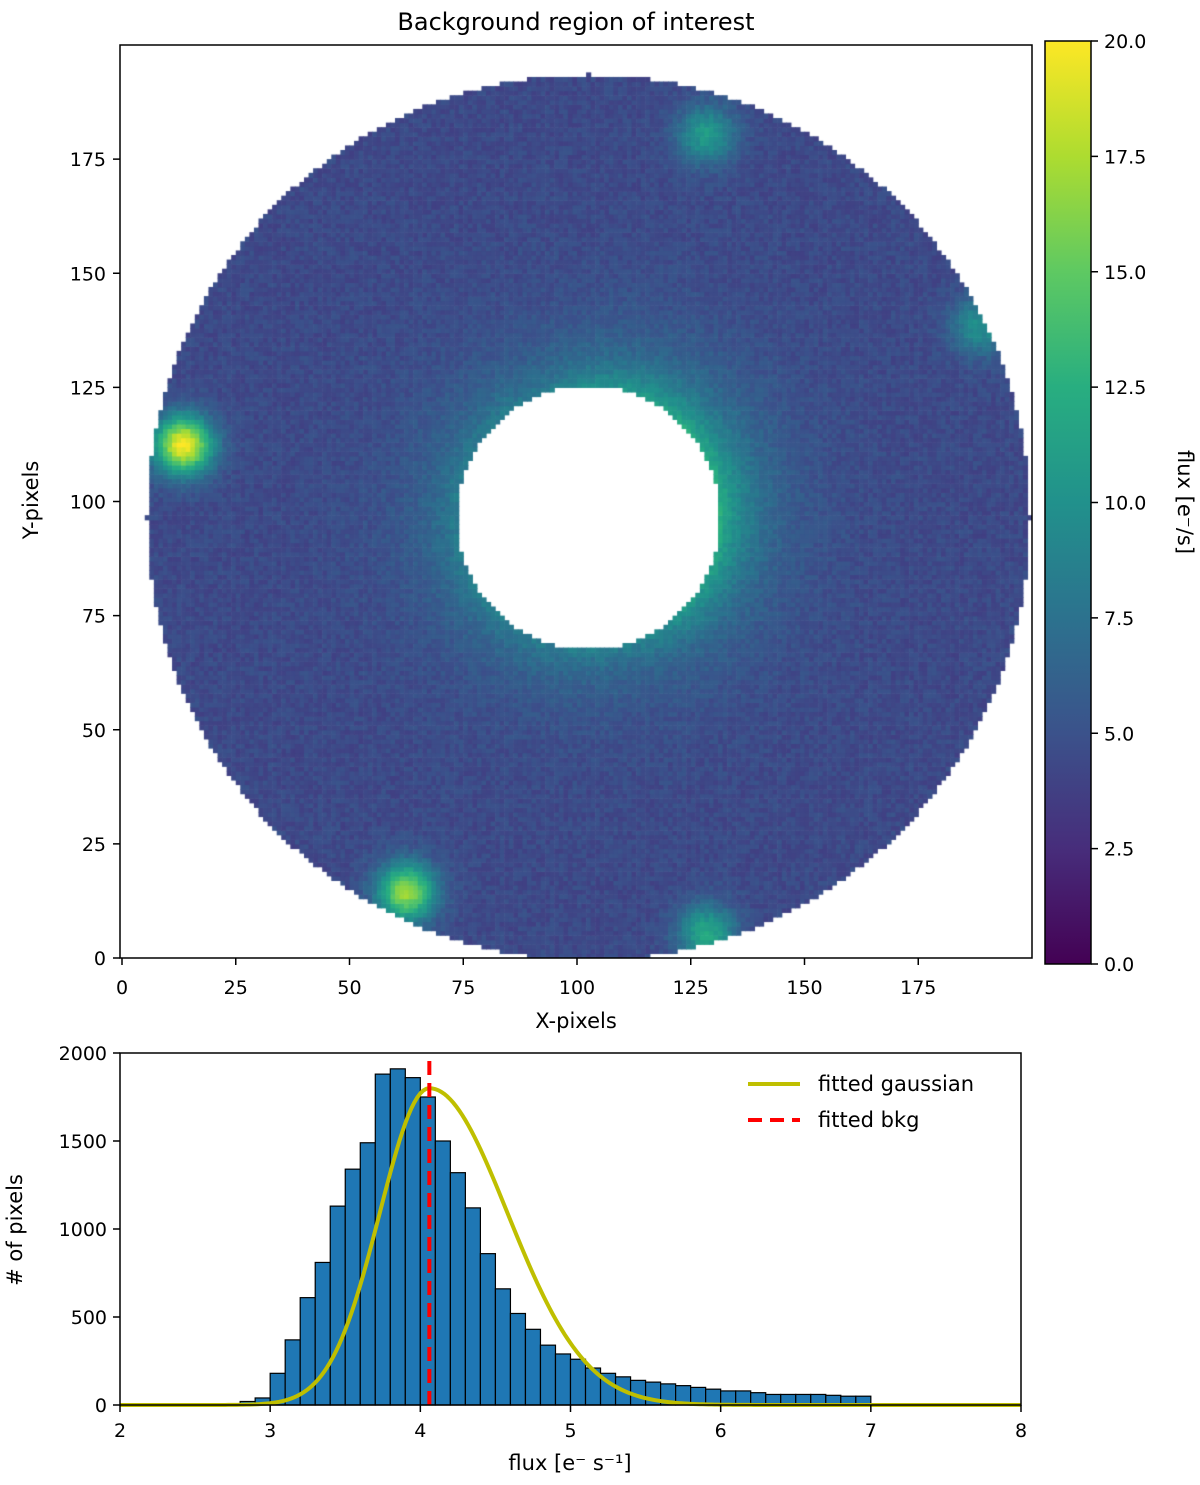 This screenshot has height=1485, width=1200. I want to click on histogram-x-tick-label-3: 5, so click(570, 1431).